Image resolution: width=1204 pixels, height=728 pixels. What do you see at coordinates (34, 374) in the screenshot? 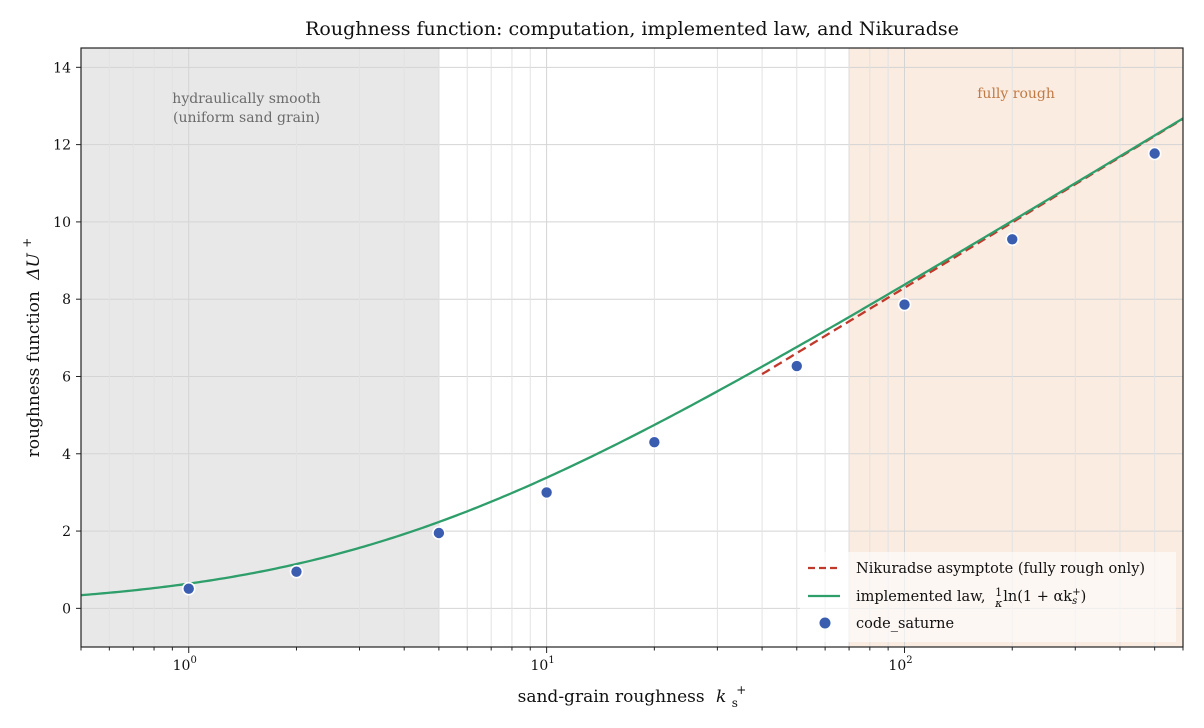
I see `y-axis-label-text: roughness function` at bounding box center [34, 374].